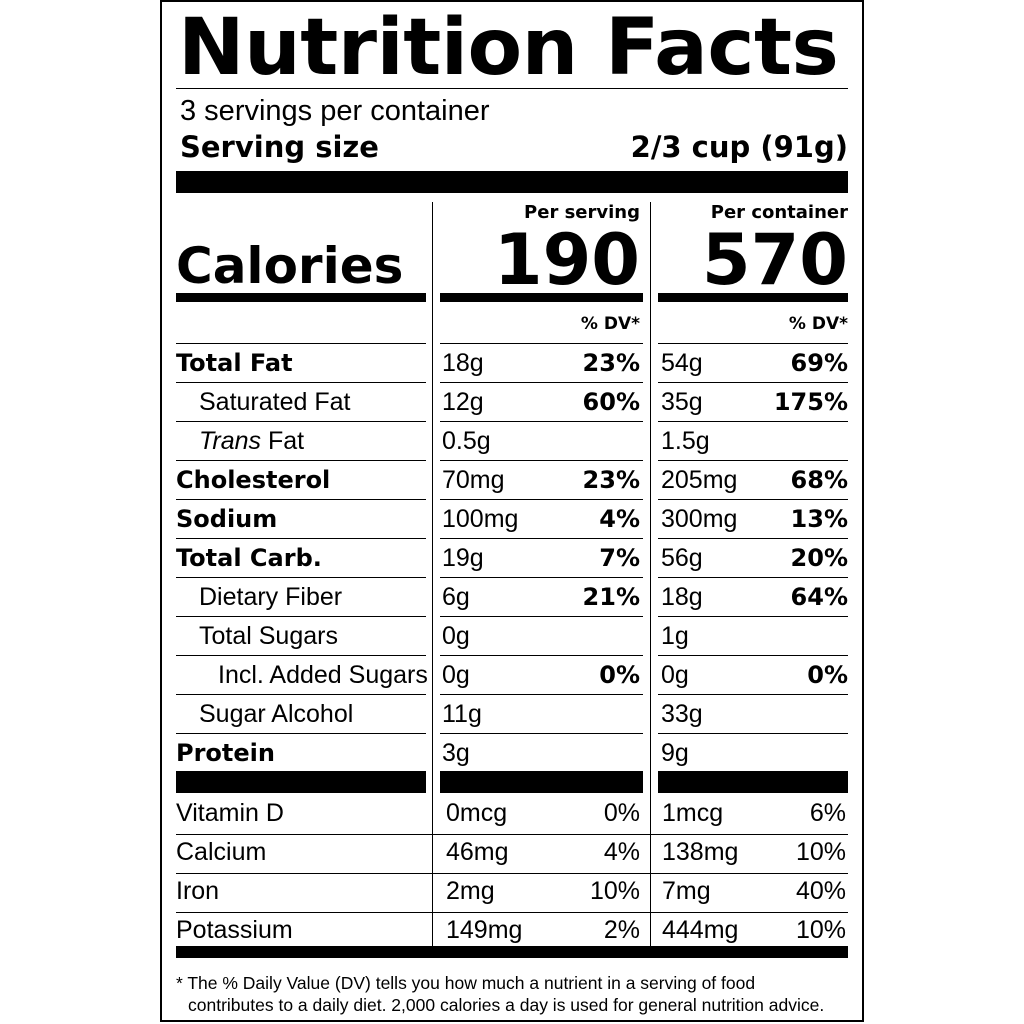 The height and width of the screenshot is (1024, 1024). Describe the element at coordinates (470, 891) in the screenshot. I see `serving-amount: 2mg` at that location.